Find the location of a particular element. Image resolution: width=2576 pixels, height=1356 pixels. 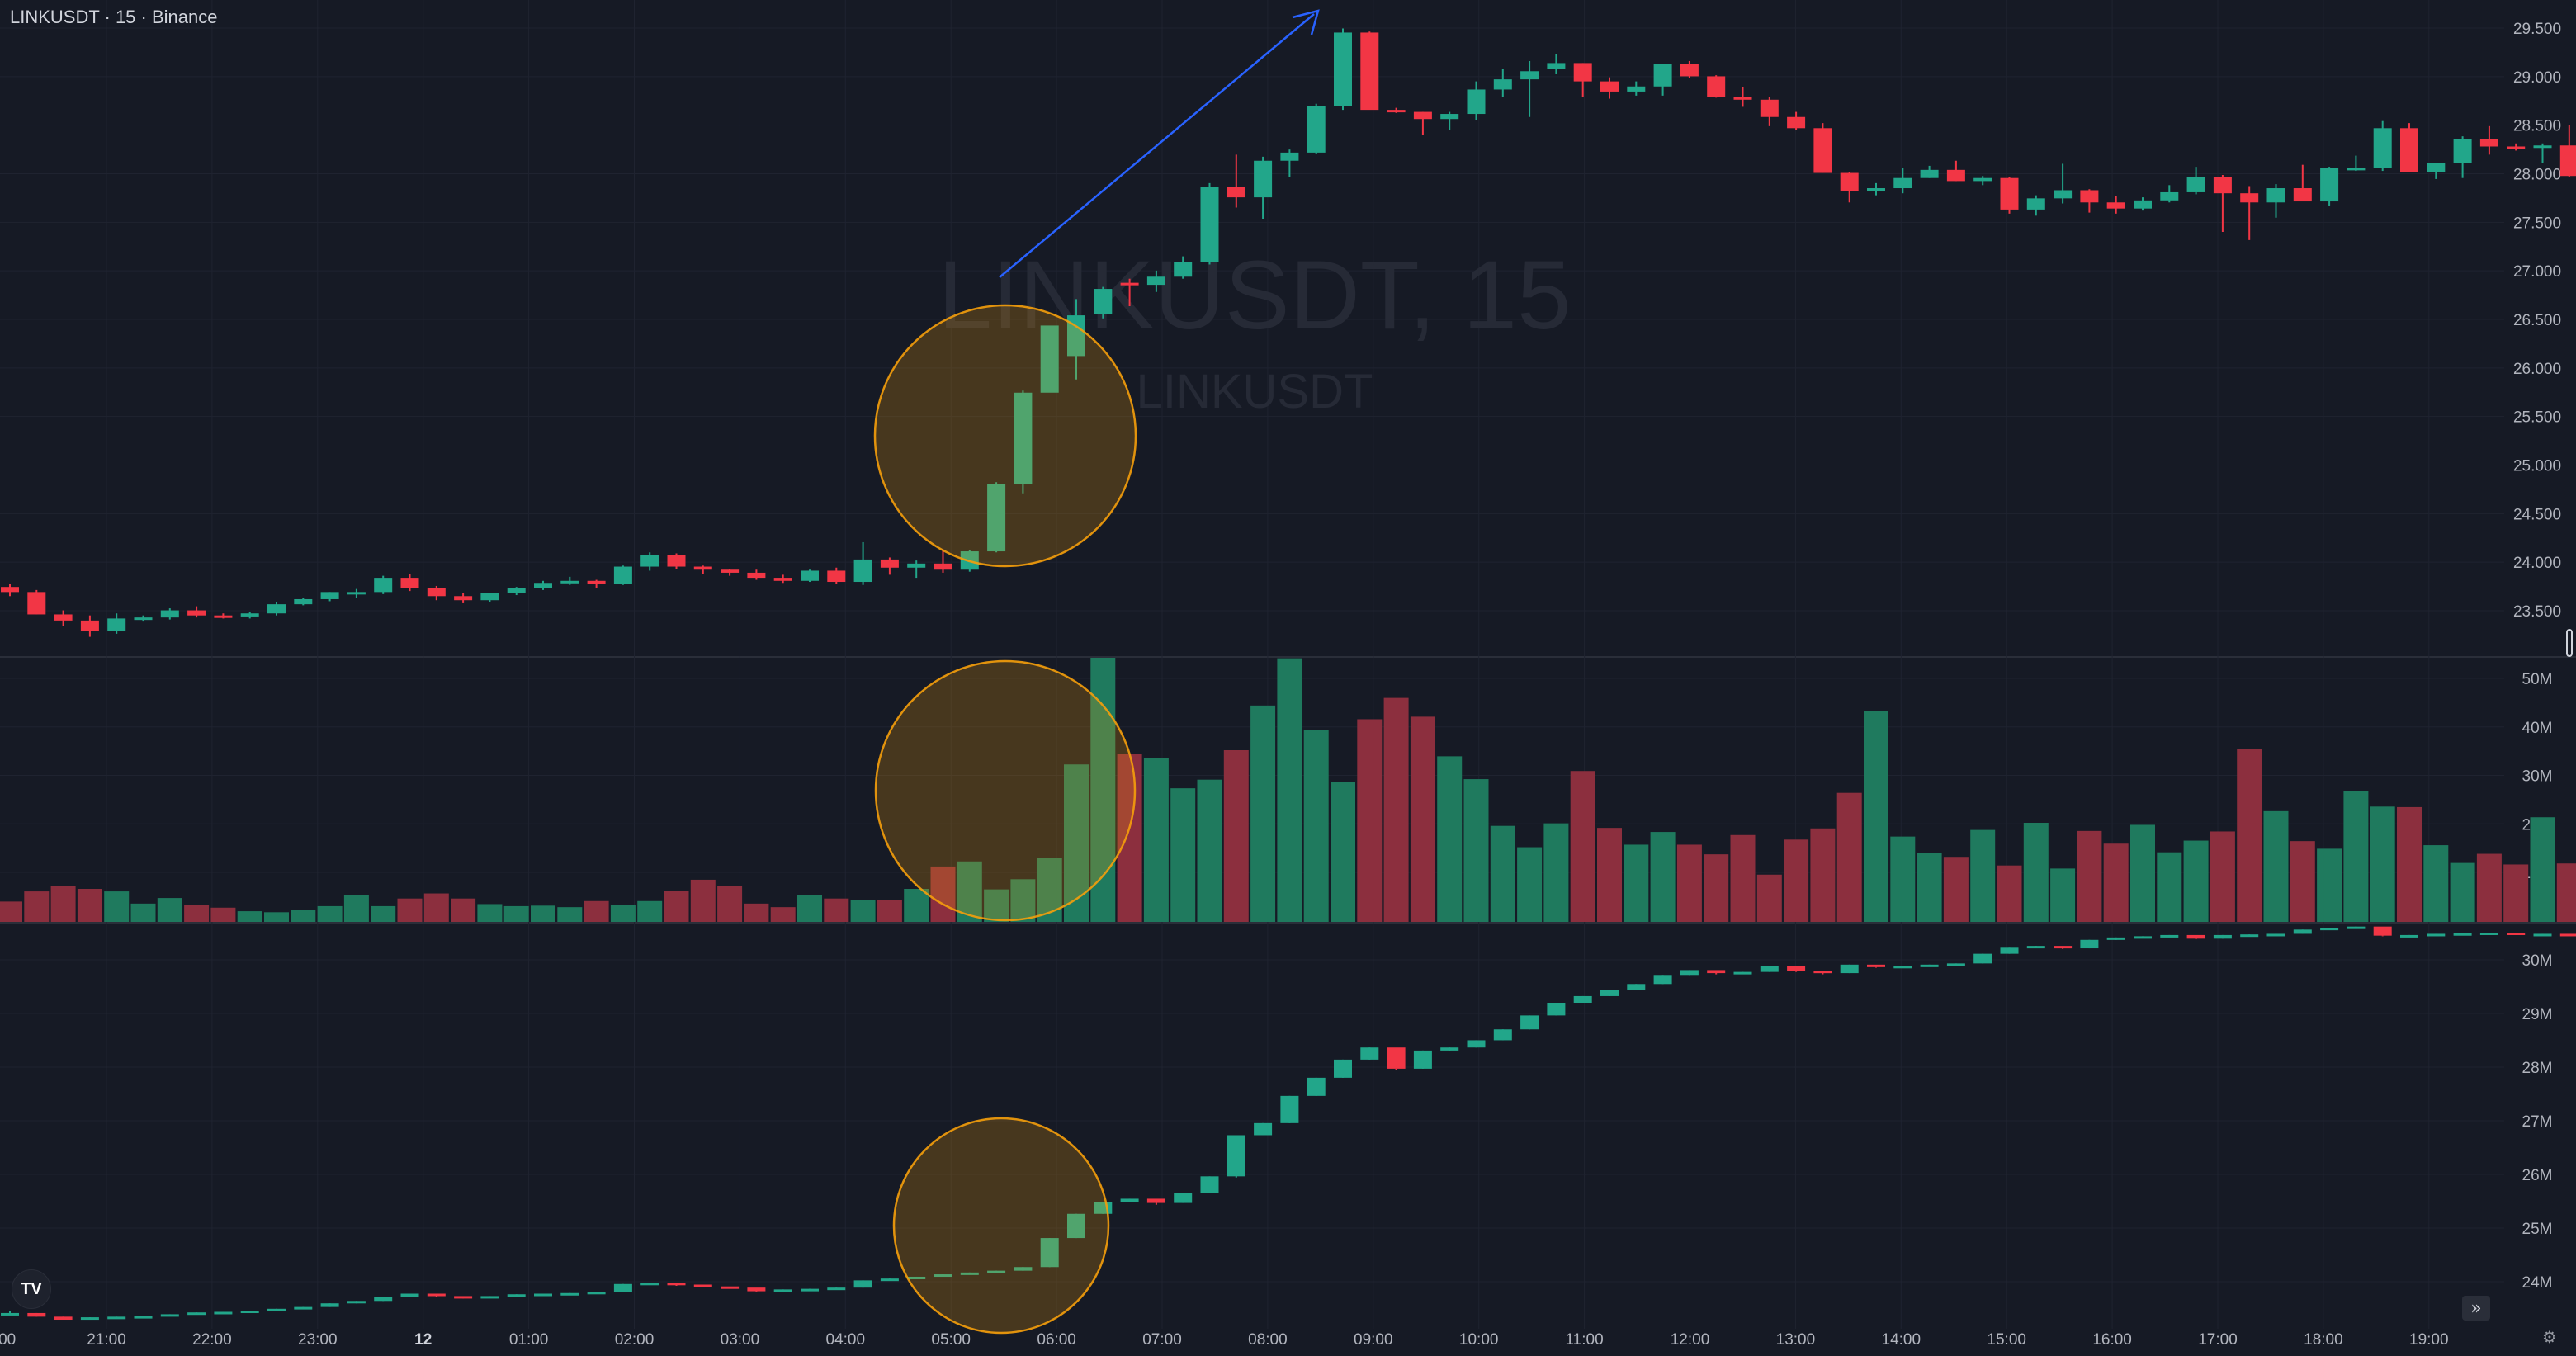

time-axis-label: 19:00 is located at coordinates (2429, 1340).